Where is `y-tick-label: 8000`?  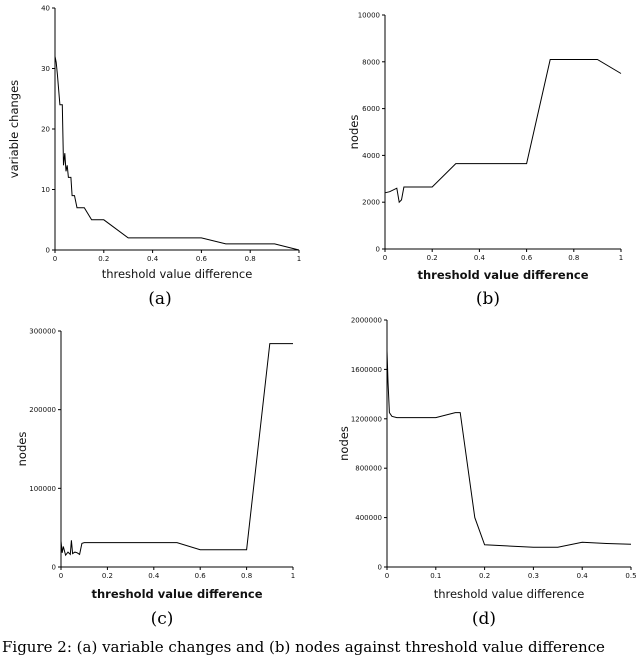
y-tick-label: 8000 is located at coordinates (371, 62).